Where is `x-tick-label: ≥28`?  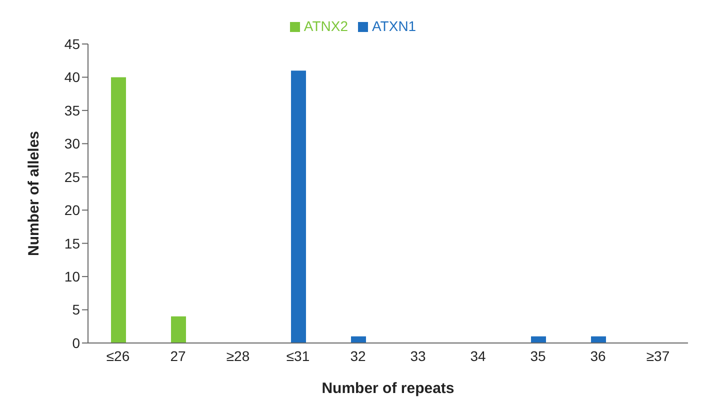 x-tick-label: ≥28 is located at coordinates (238, 356).